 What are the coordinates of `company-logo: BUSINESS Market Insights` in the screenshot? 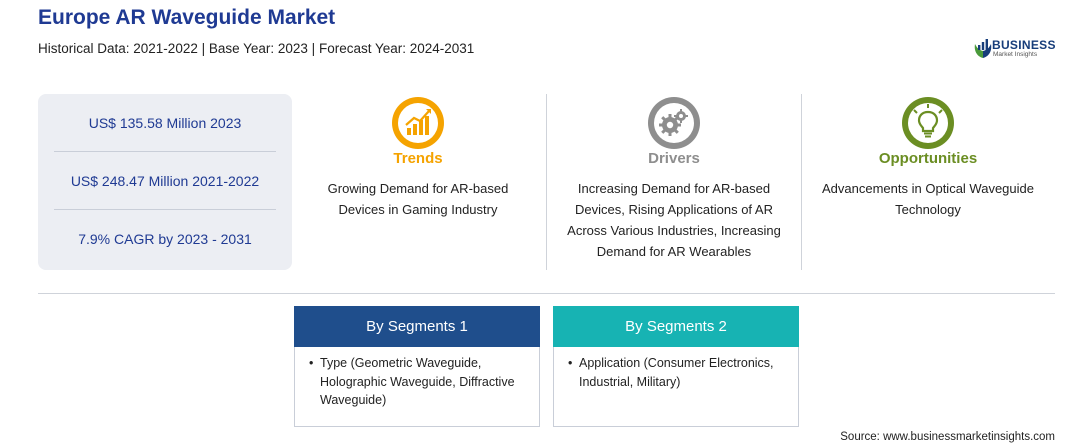 It's located at (1018, 48).